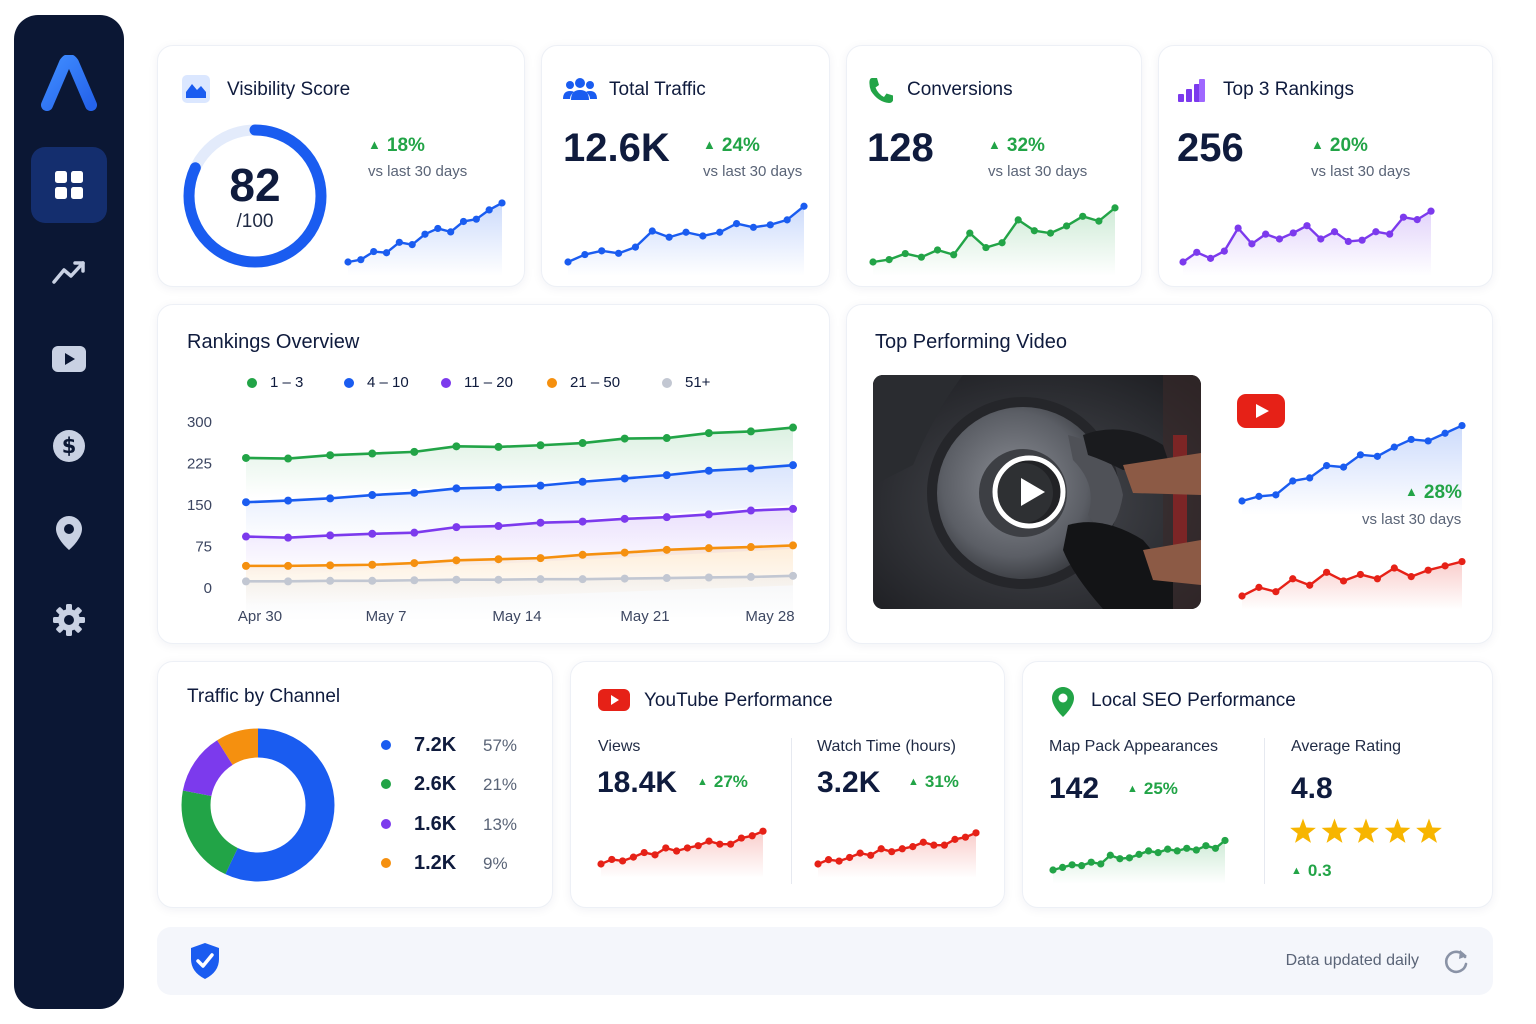 The image size is (1536, 1024). I want to click on app-logo, so click(69, 82).